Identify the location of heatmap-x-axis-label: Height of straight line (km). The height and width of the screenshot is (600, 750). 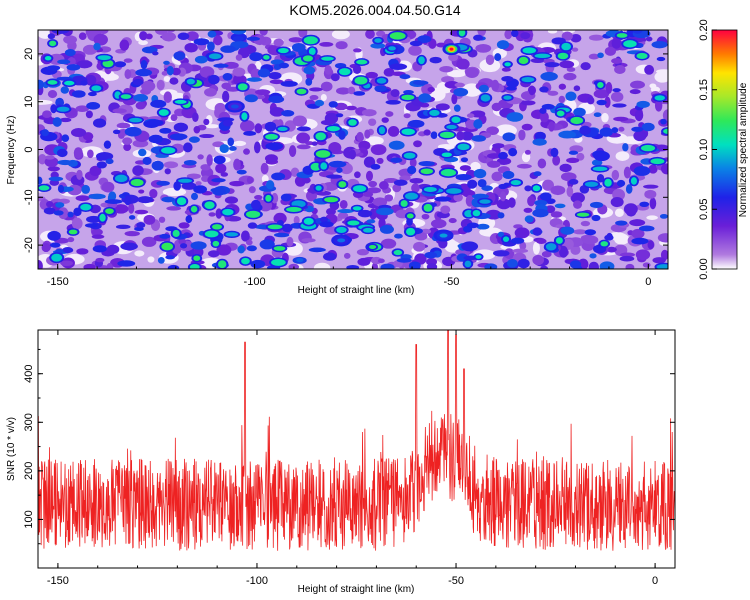
(356, 290).